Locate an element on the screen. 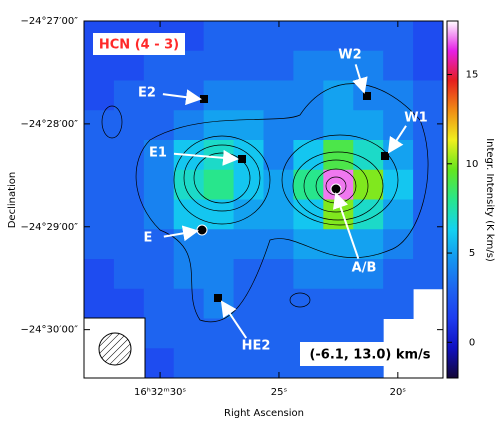  annotation-label: E1 is located at coordinates (158, 153).